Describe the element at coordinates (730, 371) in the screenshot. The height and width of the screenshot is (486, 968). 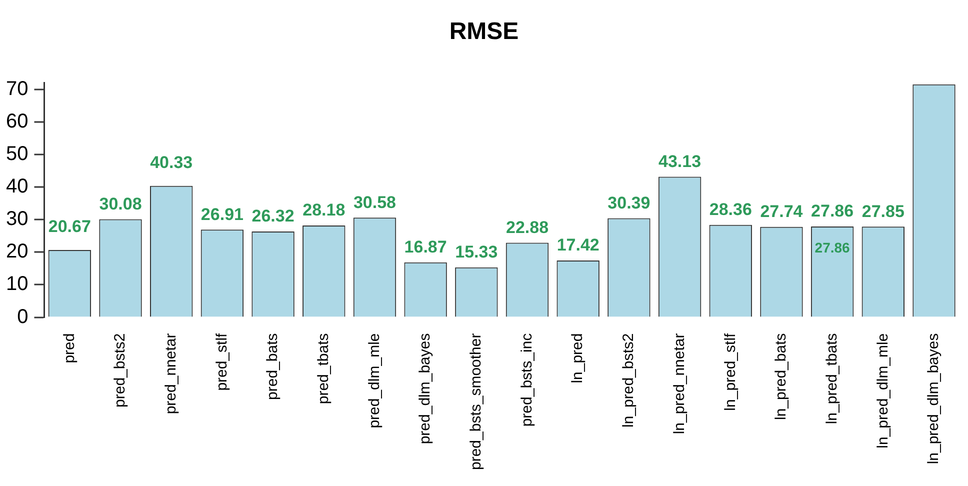
I see `x-tick-label: ln_pred_stlf` at that location.